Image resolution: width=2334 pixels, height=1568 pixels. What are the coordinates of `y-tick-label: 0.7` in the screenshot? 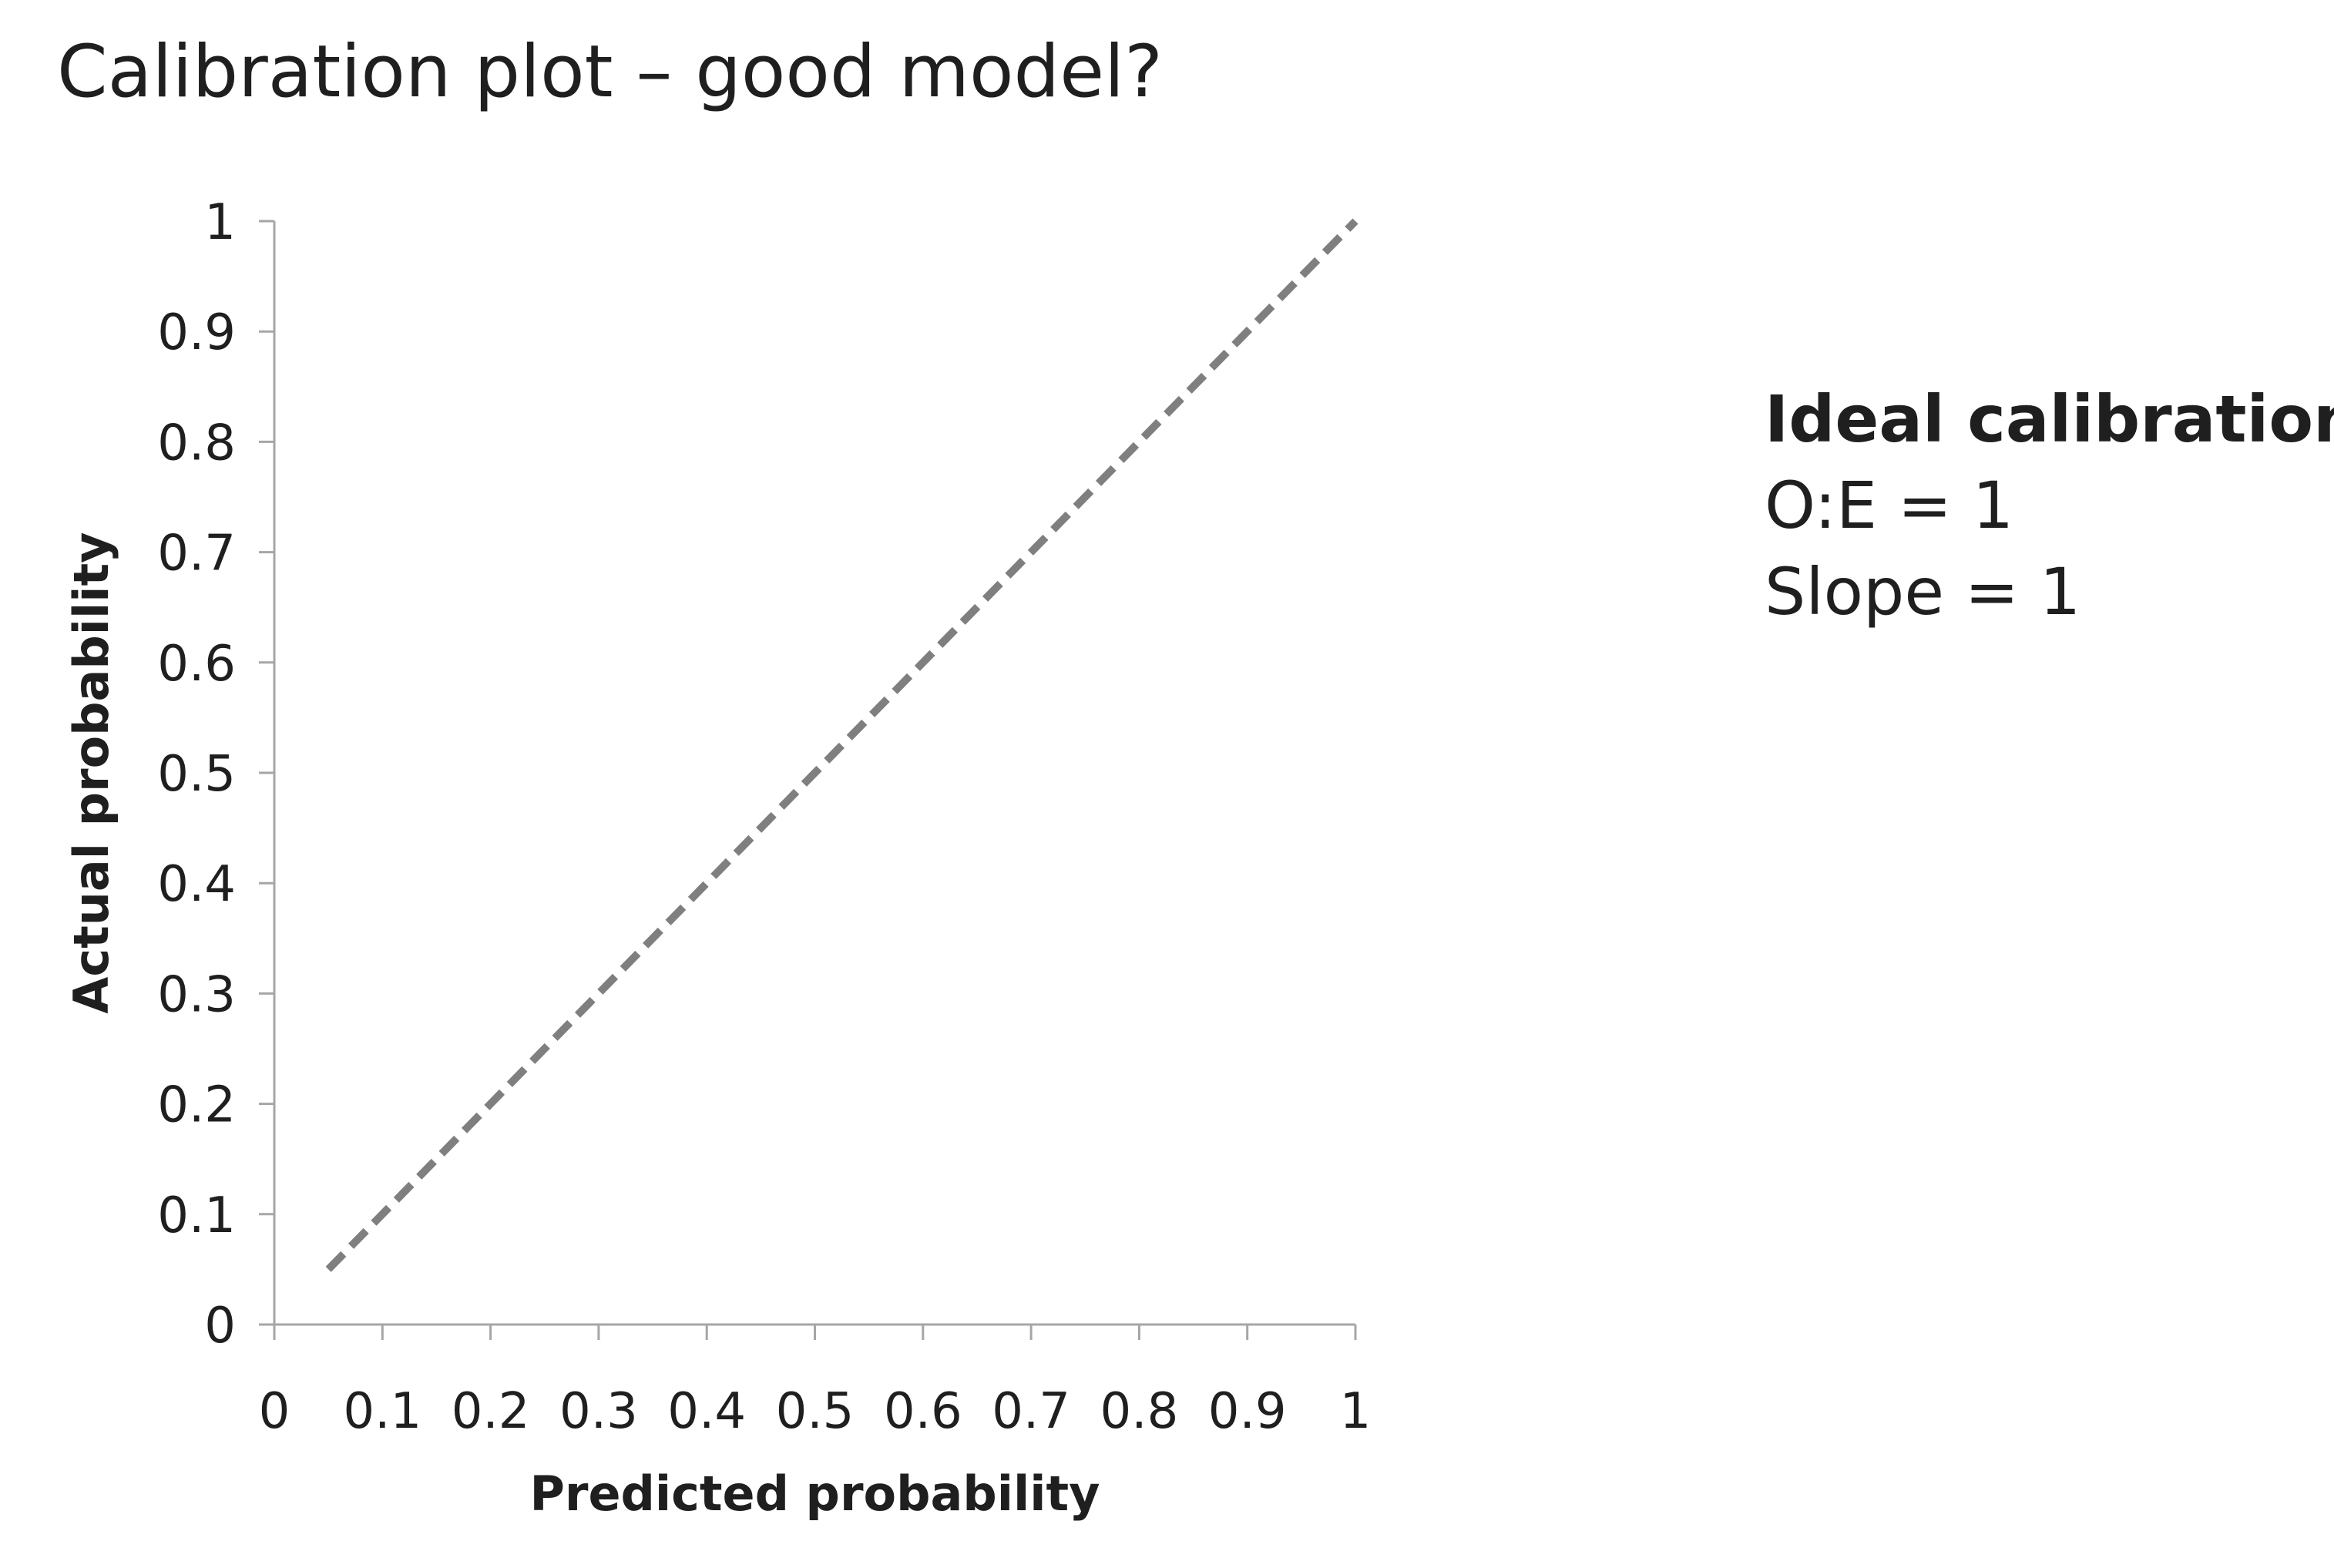 It's located at (196, 554).